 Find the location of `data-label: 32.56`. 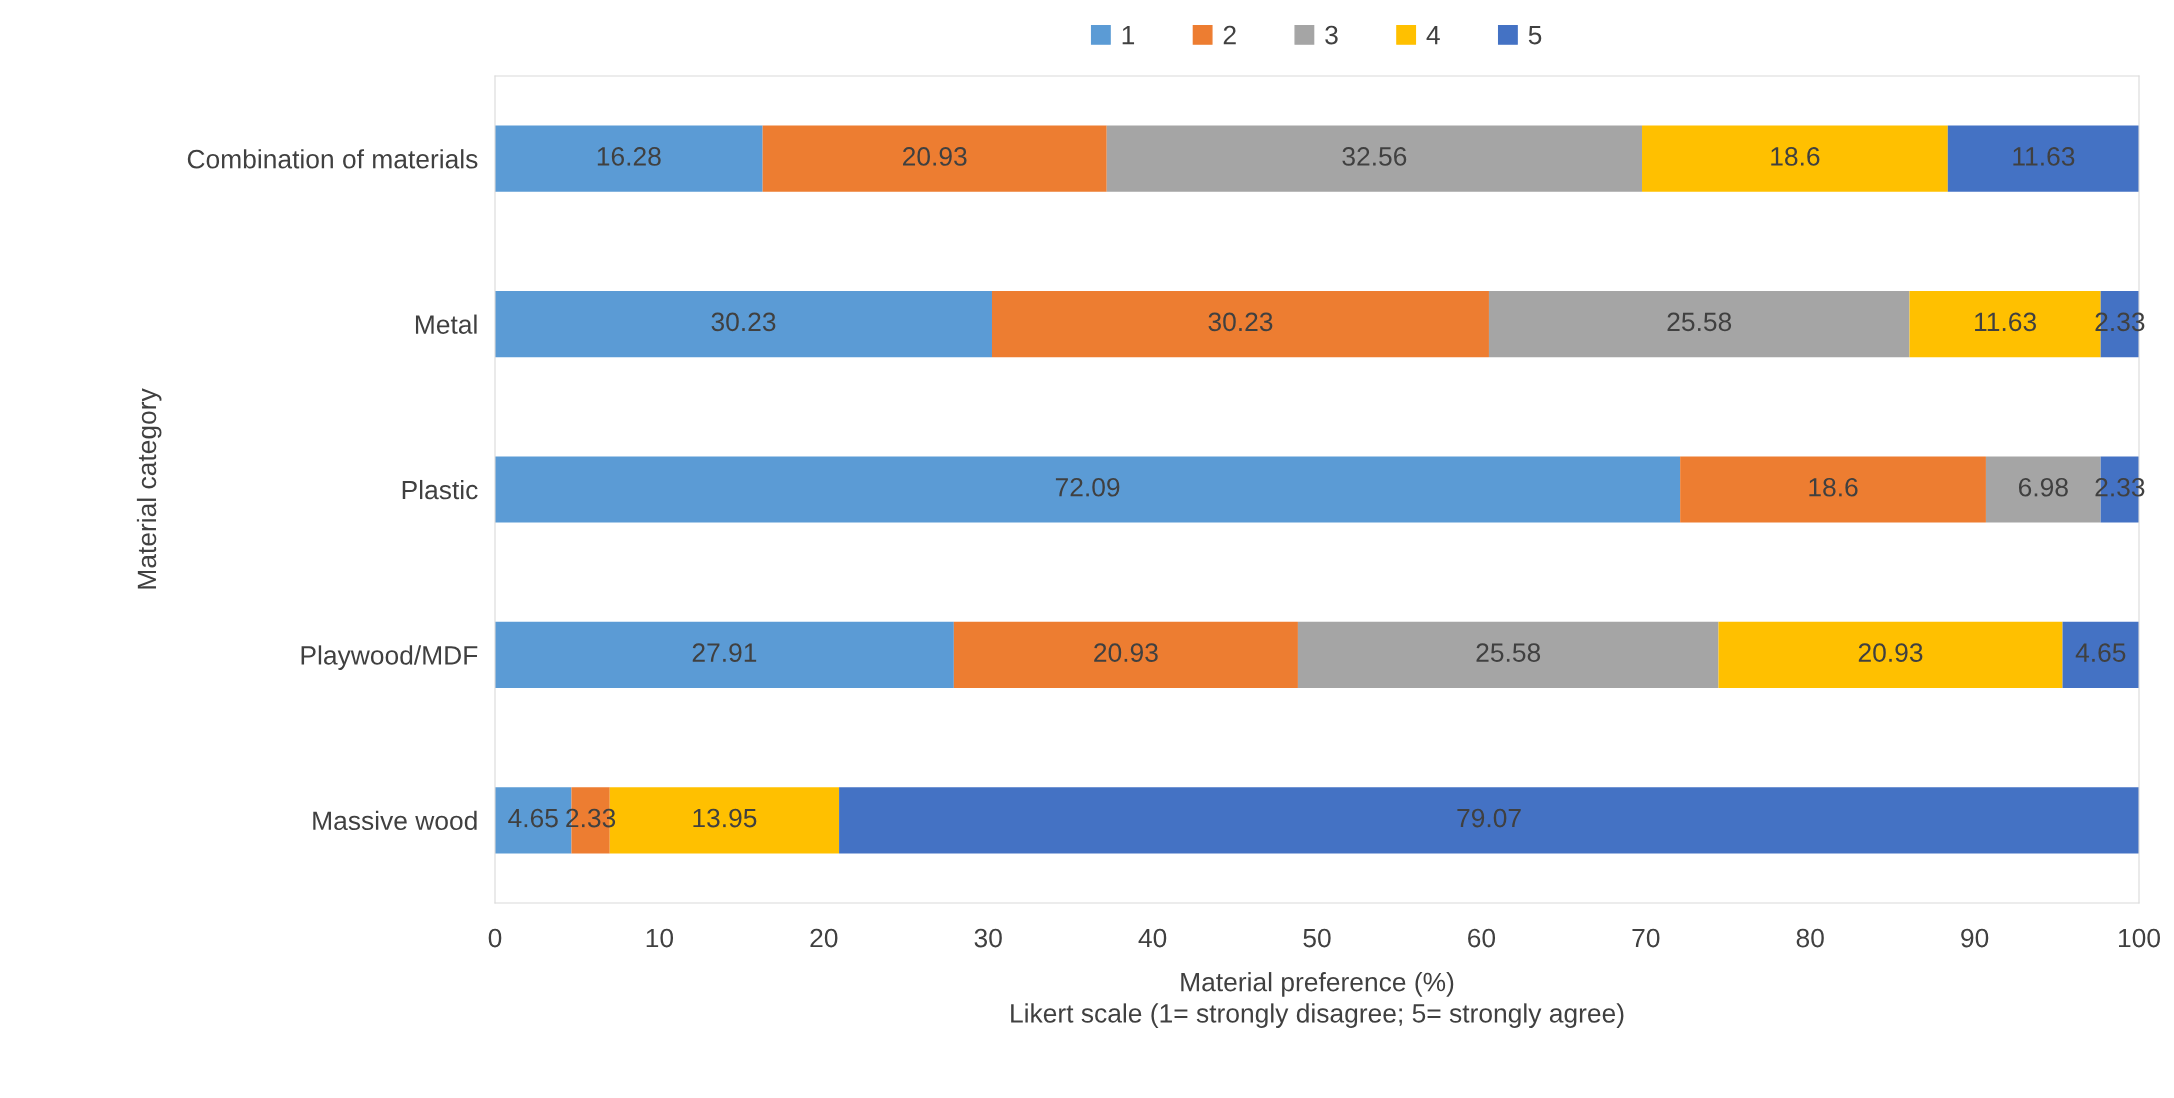

data-label: 32.56 is located at coordinates (1374, 156).